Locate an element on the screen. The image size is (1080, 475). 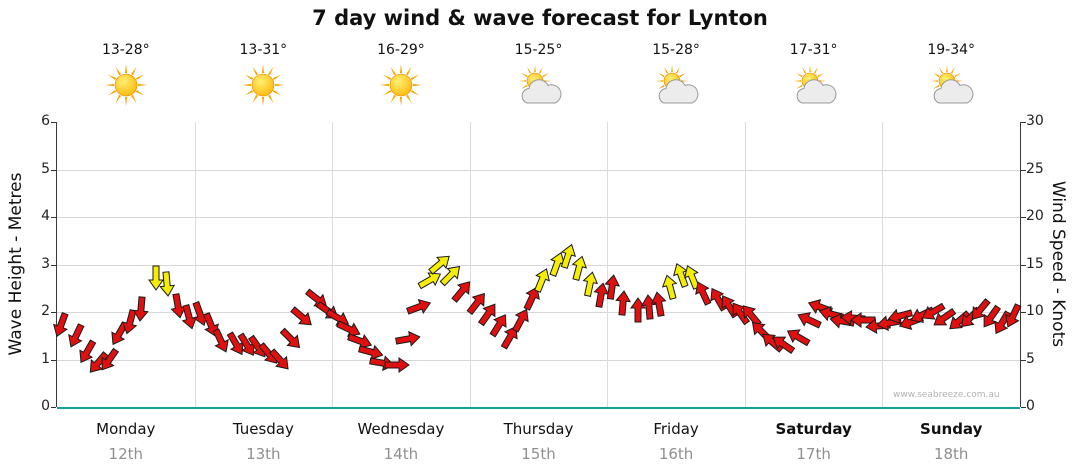
right-axis-title: Wind Speed - Knots is located at coordinates (1058, 264).